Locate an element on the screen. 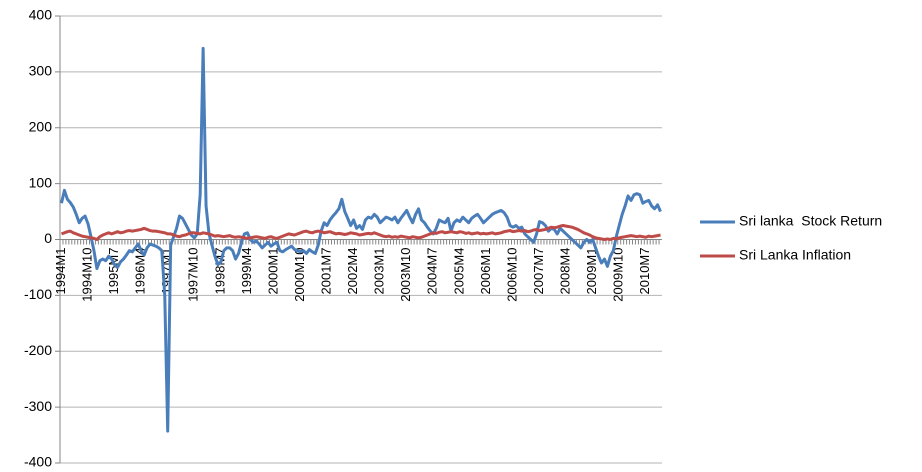 Image resolution: width=922 pixels, height=472 pixels. x-tick-label: 2003M10 is located at coordinates (405, 275).